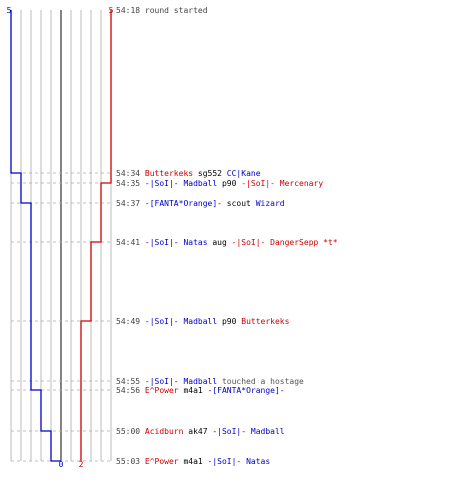 Image resolution: width=450 pixels, height=500 pixels. What do you see at coordinates (220, 242) in the screenshot?
I see `event-text: aug` at bounding box center [220, 242].